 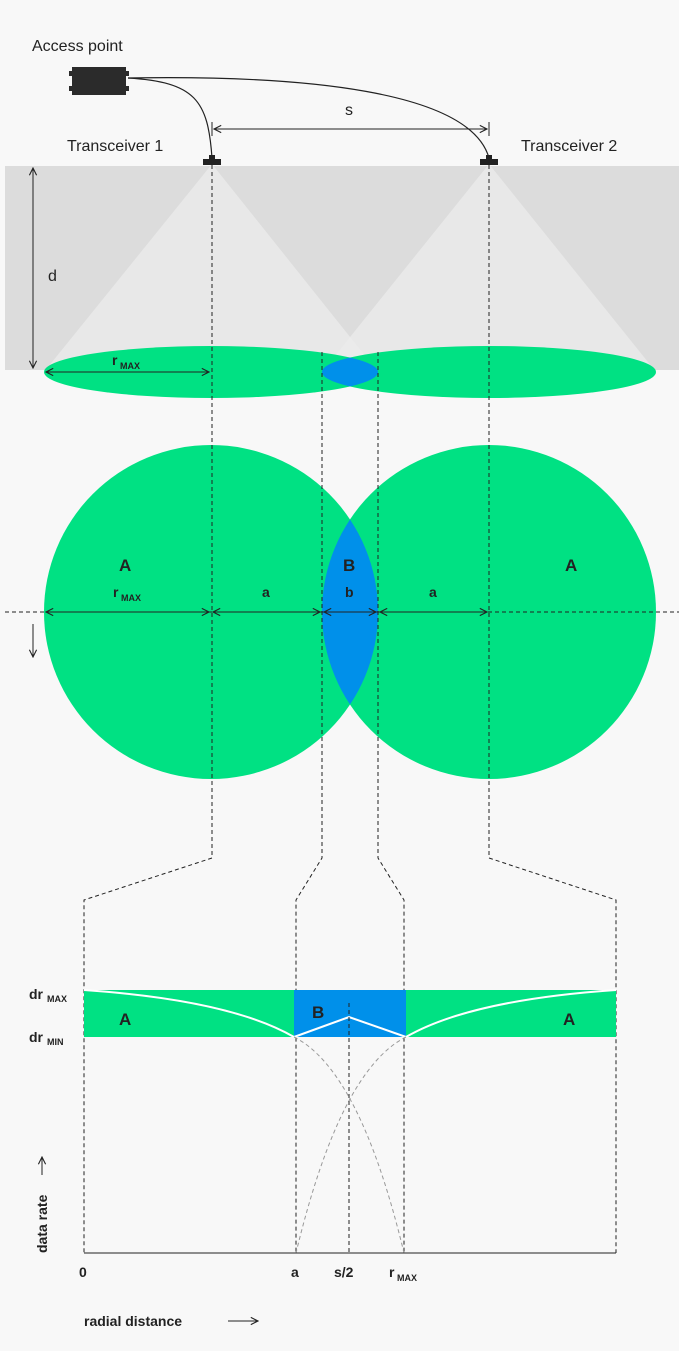 I want to click on transceiver-1-label: Transceiver 1, so click(x=115, y=146).